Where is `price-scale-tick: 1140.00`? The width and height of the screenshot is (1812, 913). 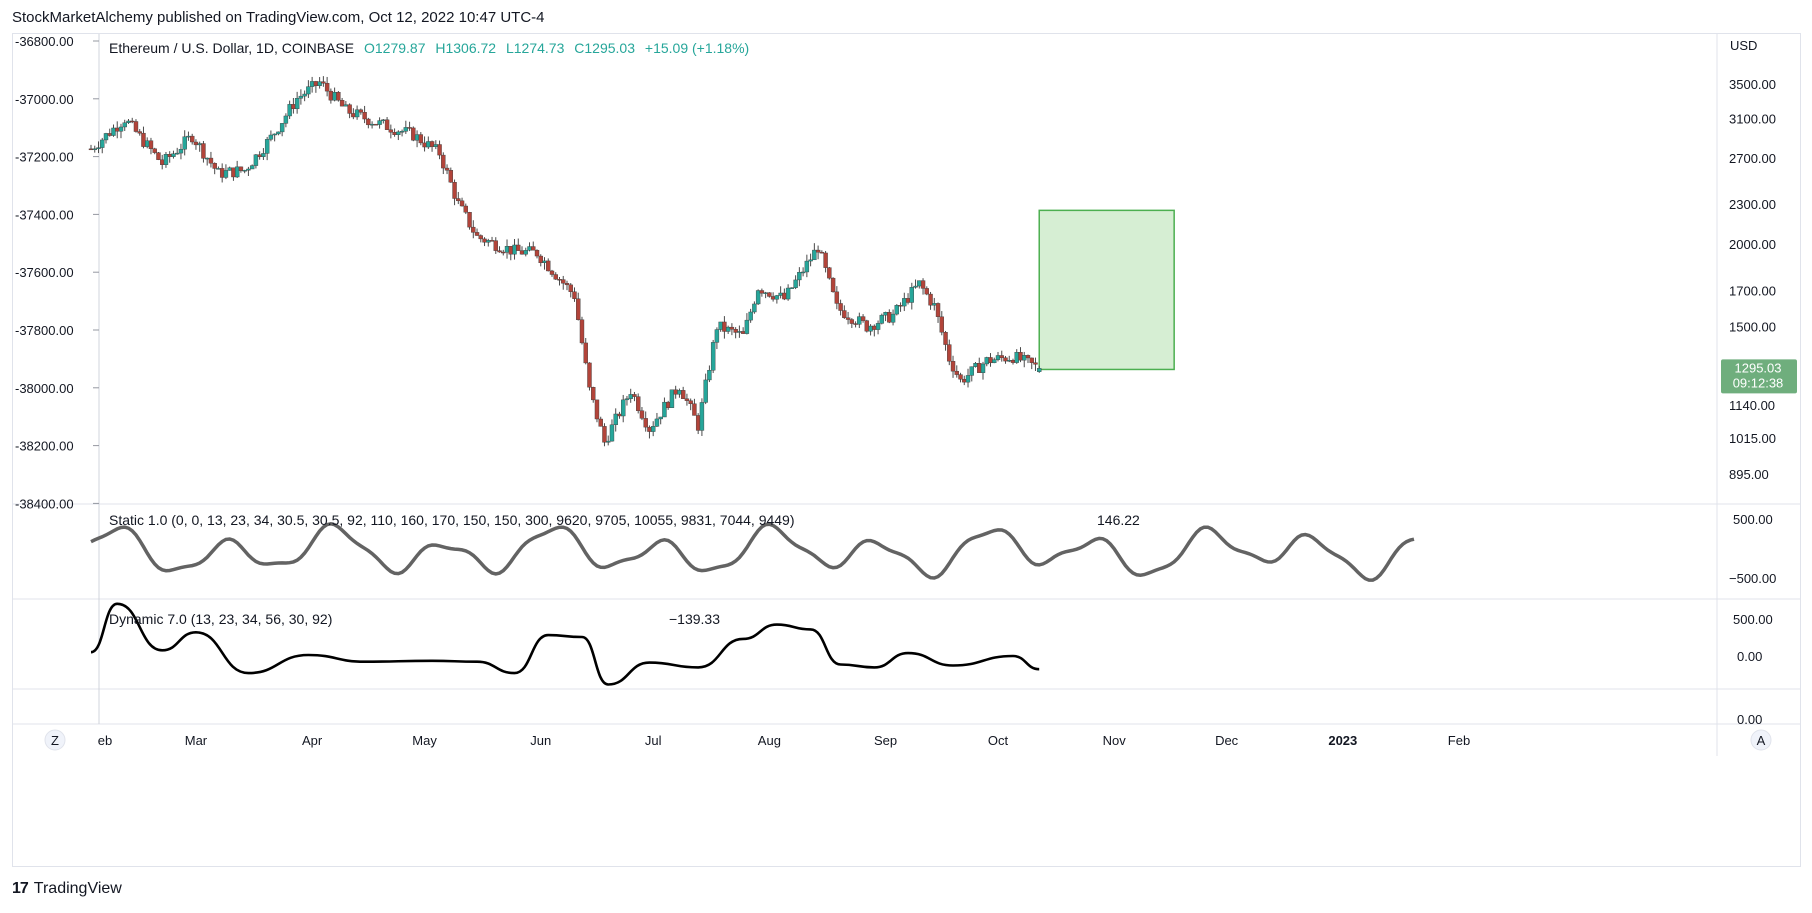 price-scale-tick: 1140.00 is located at coordinates (1752, 405).